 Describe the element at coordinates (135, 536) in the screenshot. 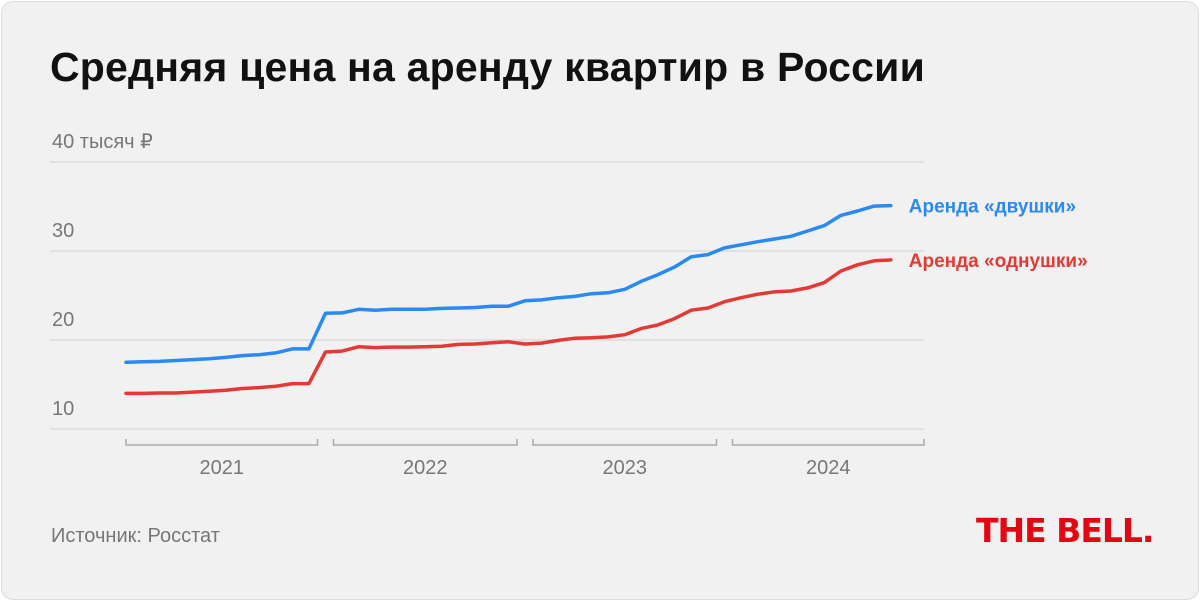

I see `source-note: Источник: Росстат` at that location.